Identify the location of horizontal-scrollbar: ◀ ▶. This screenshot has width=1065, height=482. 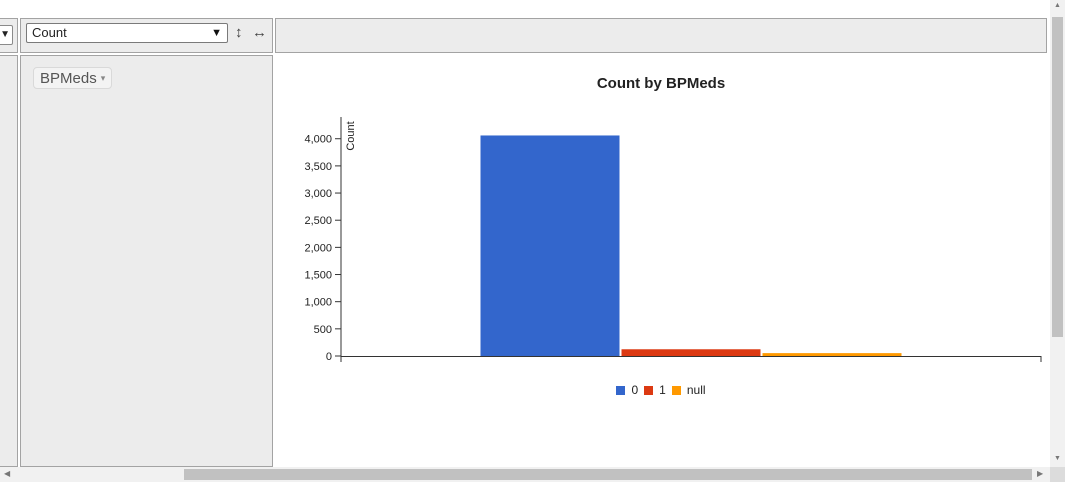
(525, 474).